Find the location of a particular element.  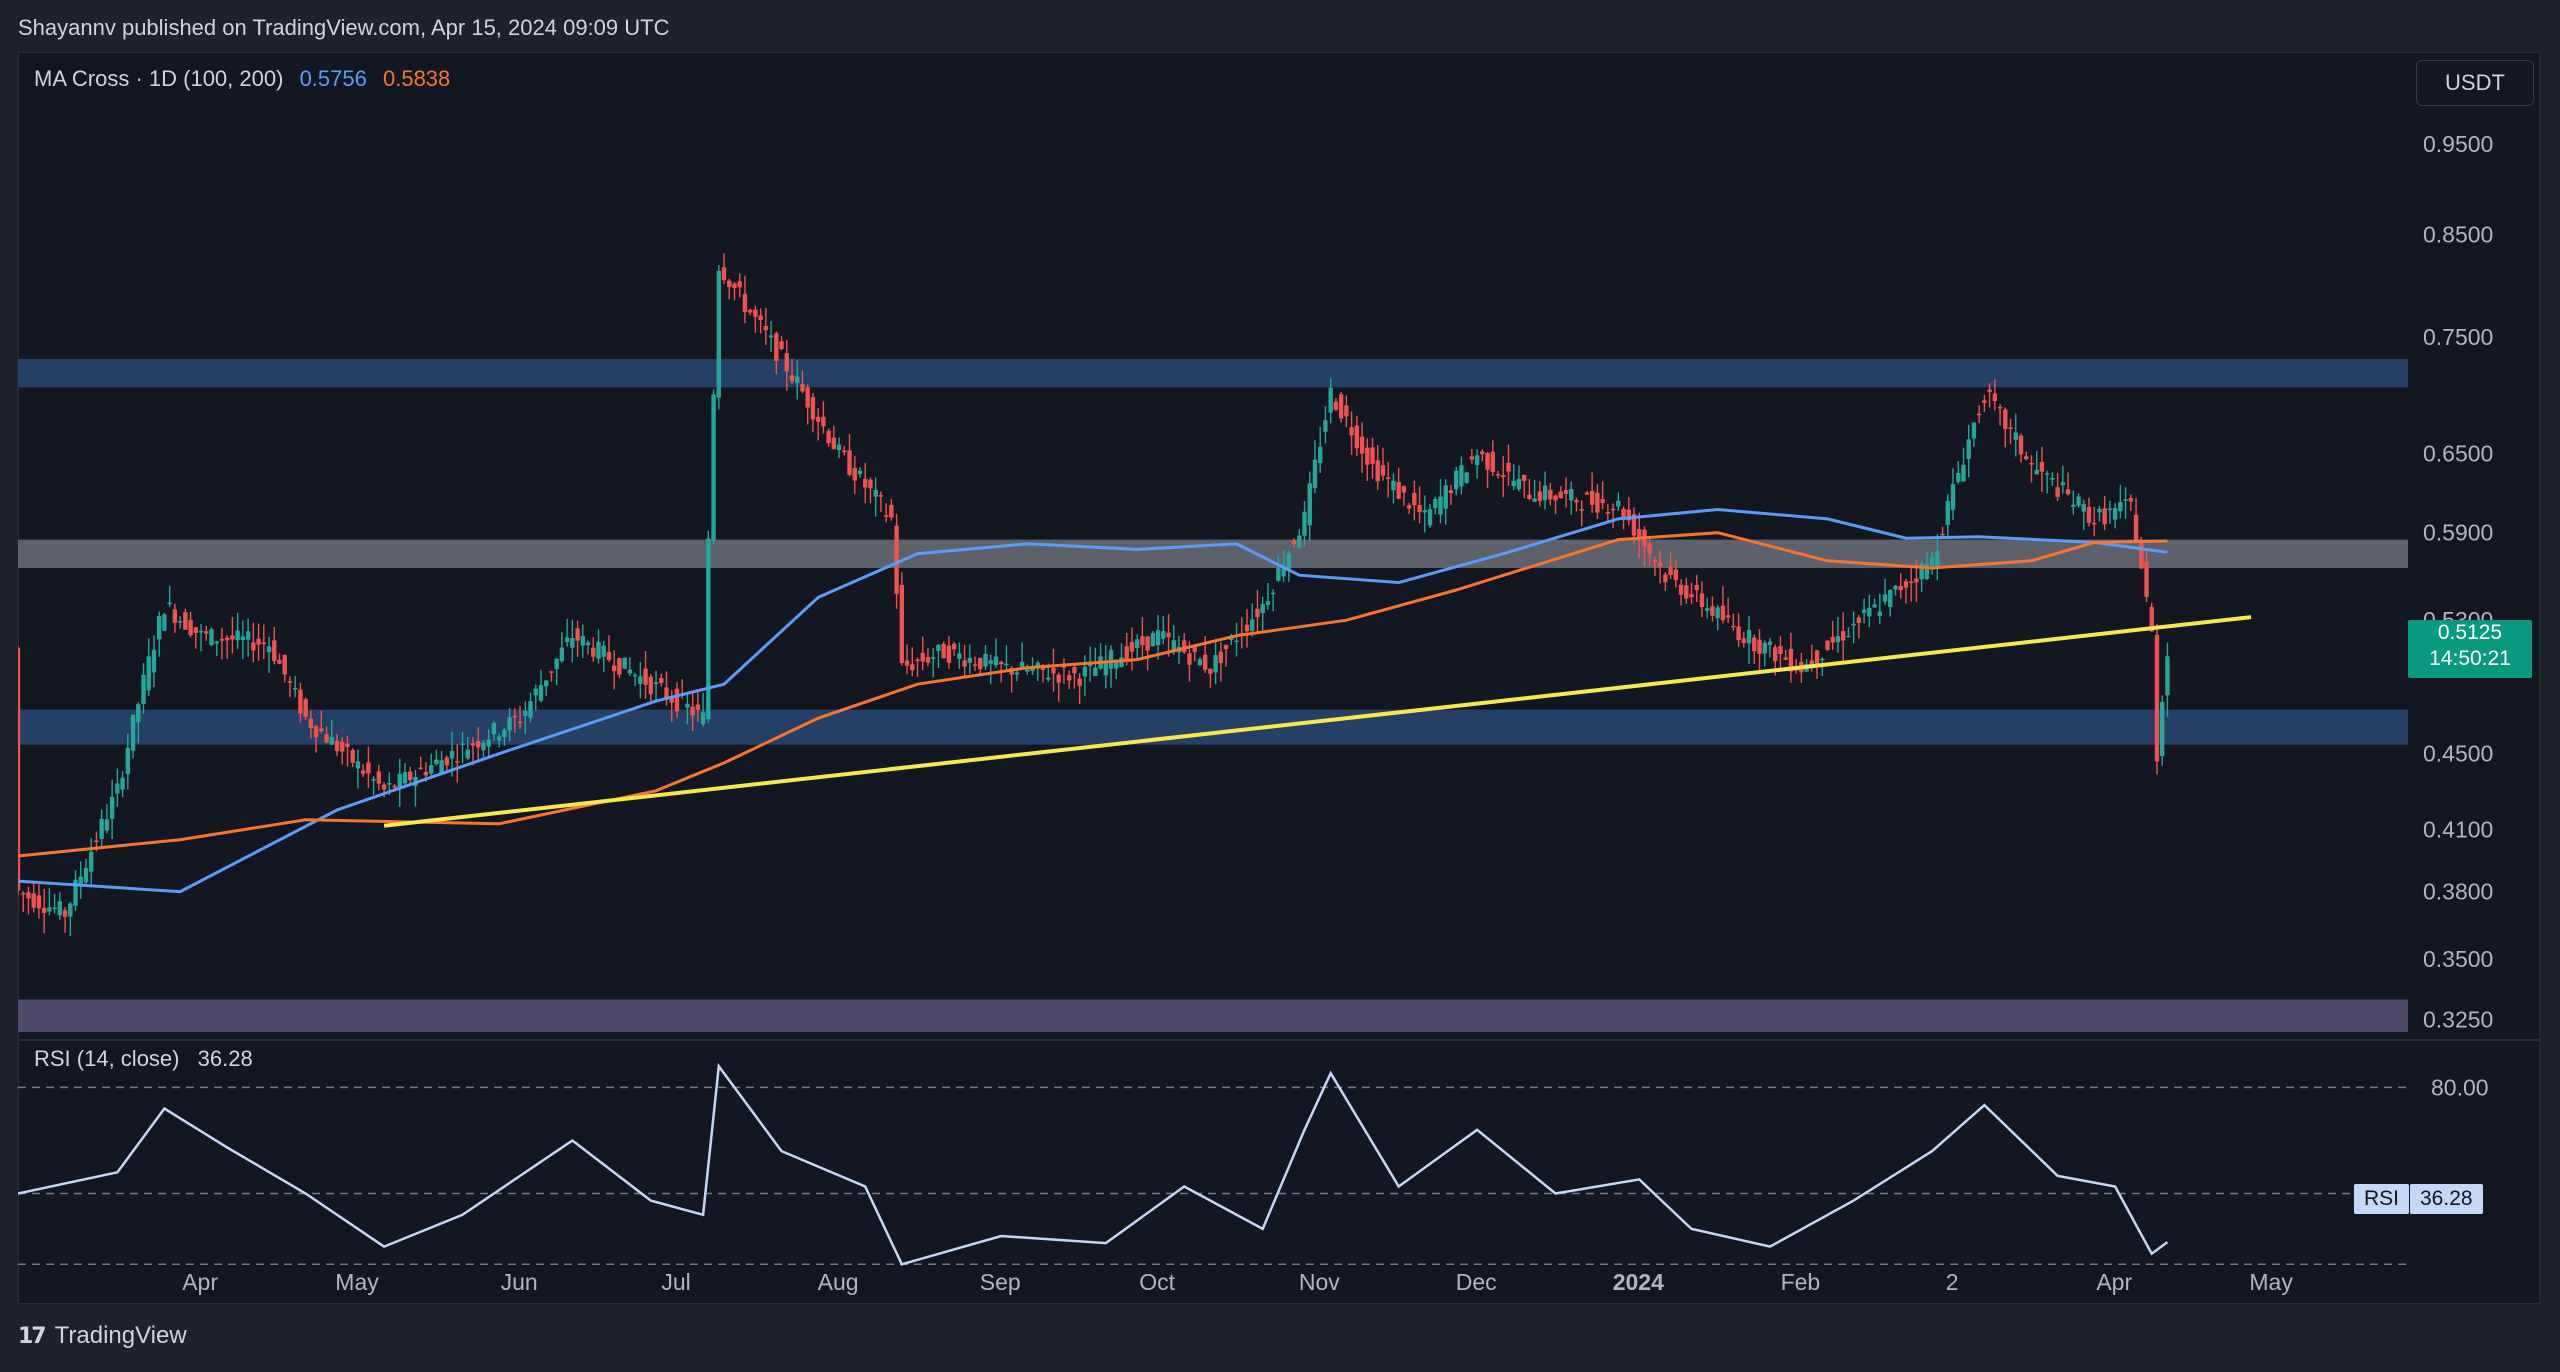

time-tick-label: Nov is located at coordinates (1319, 1282).